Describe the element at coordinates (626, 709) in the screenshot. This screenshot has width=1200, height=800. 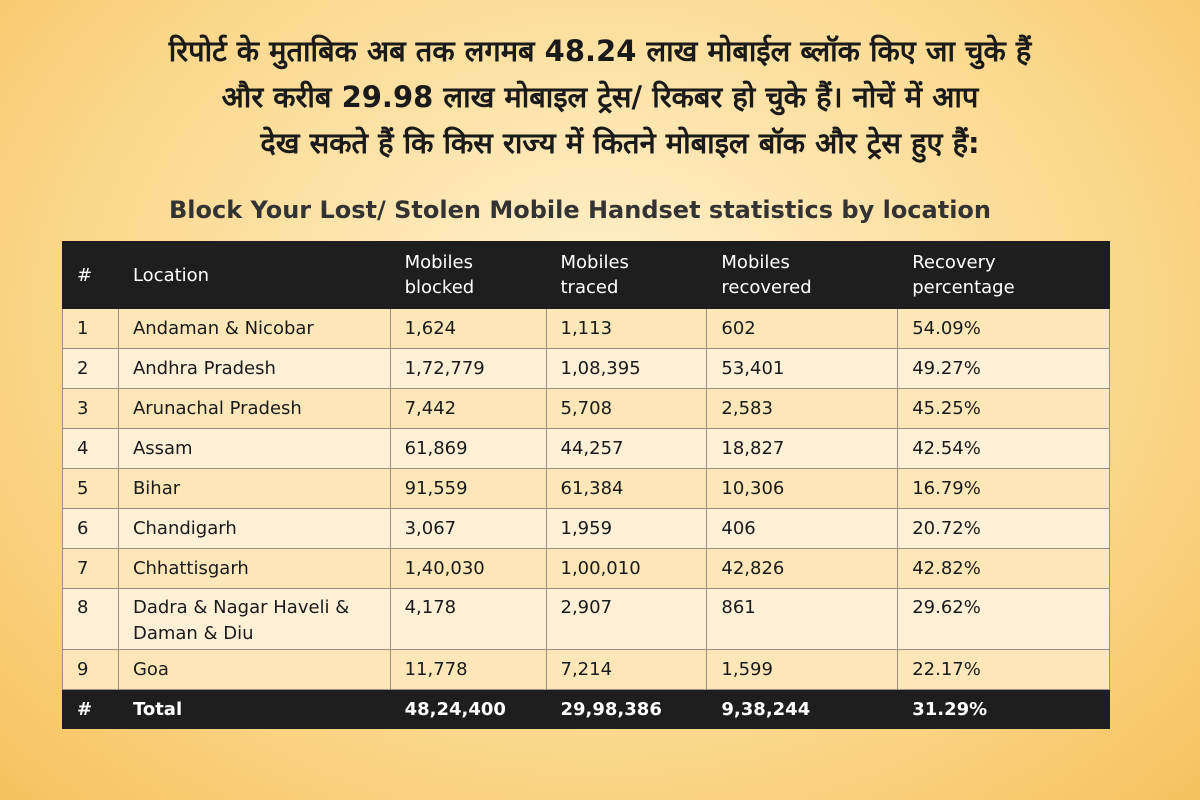
I see `total-cell: 29,98,386` at that location.